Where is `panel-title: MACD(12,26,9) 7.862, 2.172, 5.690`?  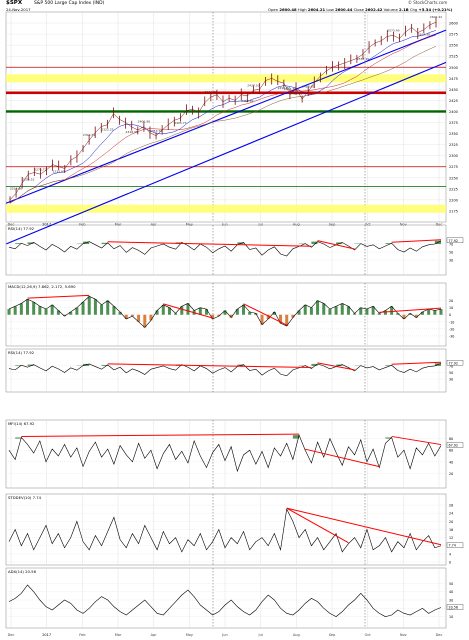 panel-title: MACD(12,26,9) 7.862, 2.172, 5.690 is located at coordinates (42, 286).